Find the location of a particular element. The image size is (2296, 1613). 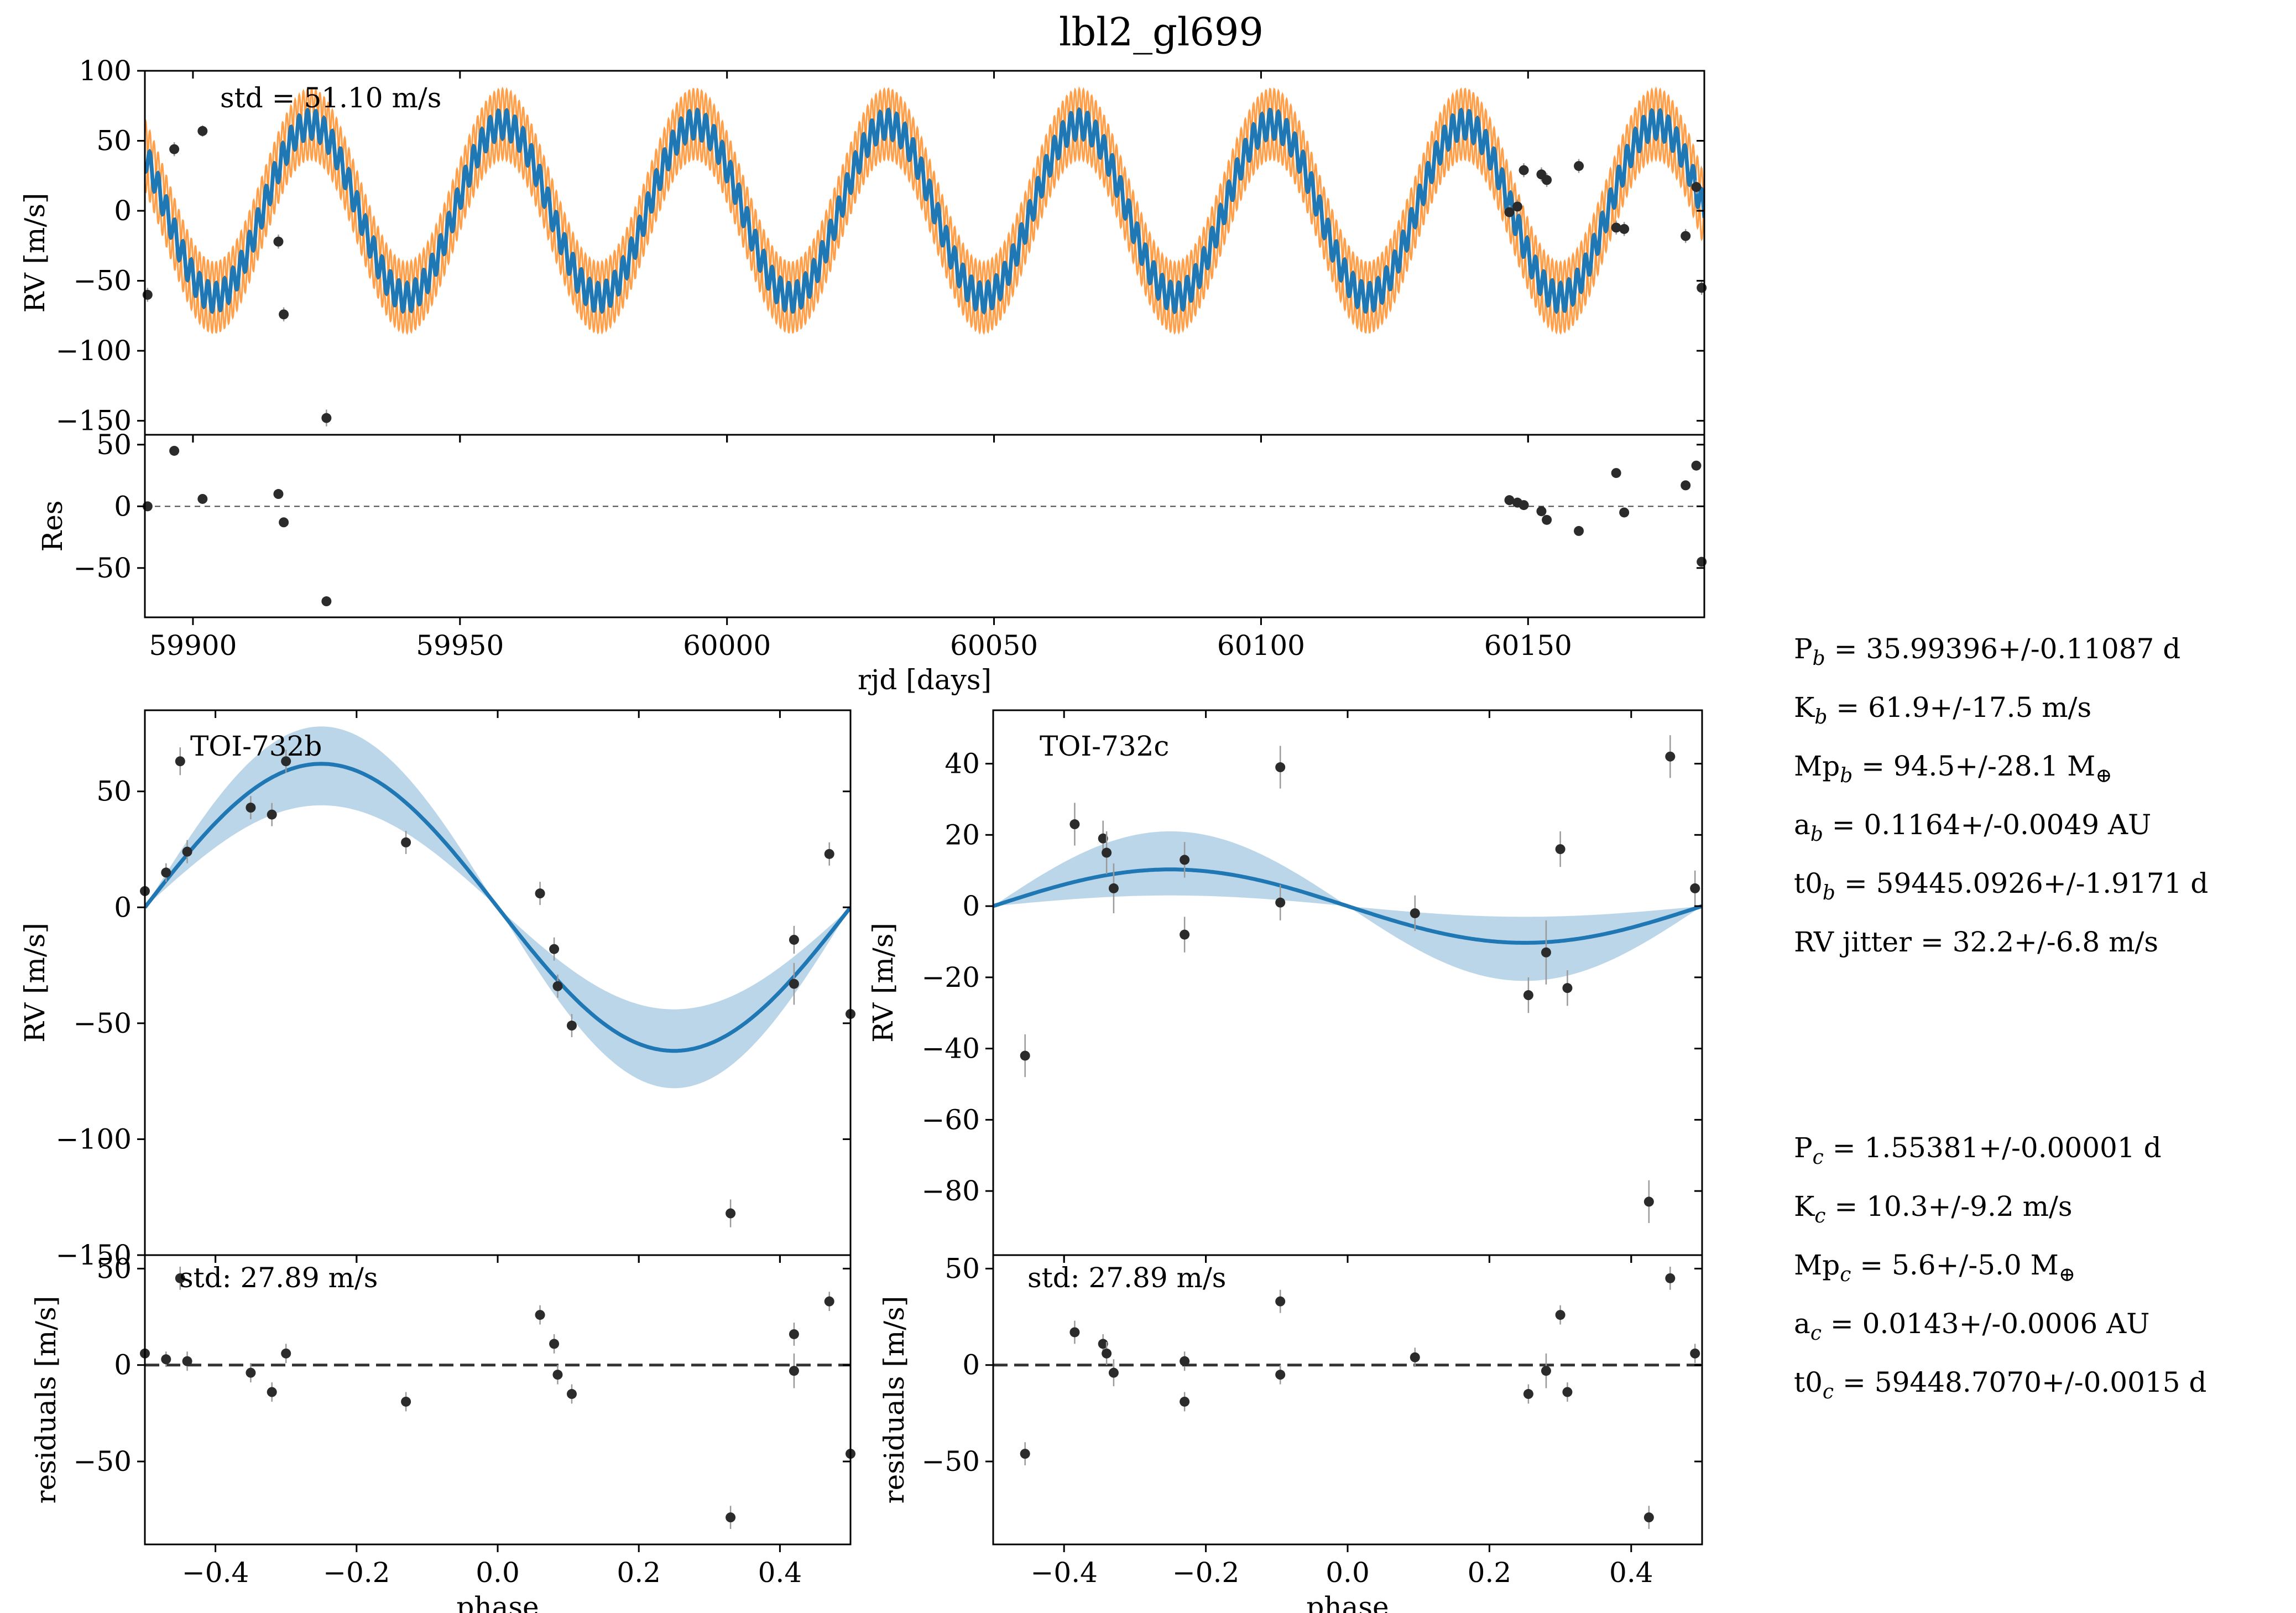

y-axis-label: residuals [m/s] is located at coordinates (894, 1400).